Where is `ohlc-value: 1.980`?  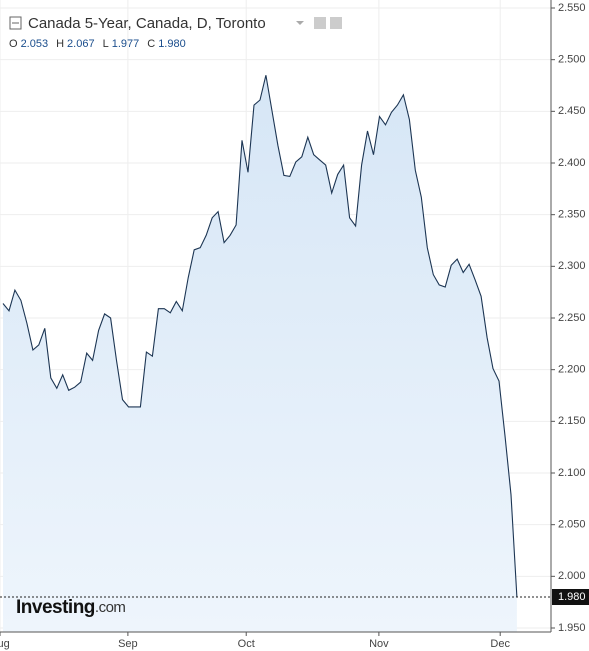 ohlc-value: 1.980 is located at coordinates (172, 44).